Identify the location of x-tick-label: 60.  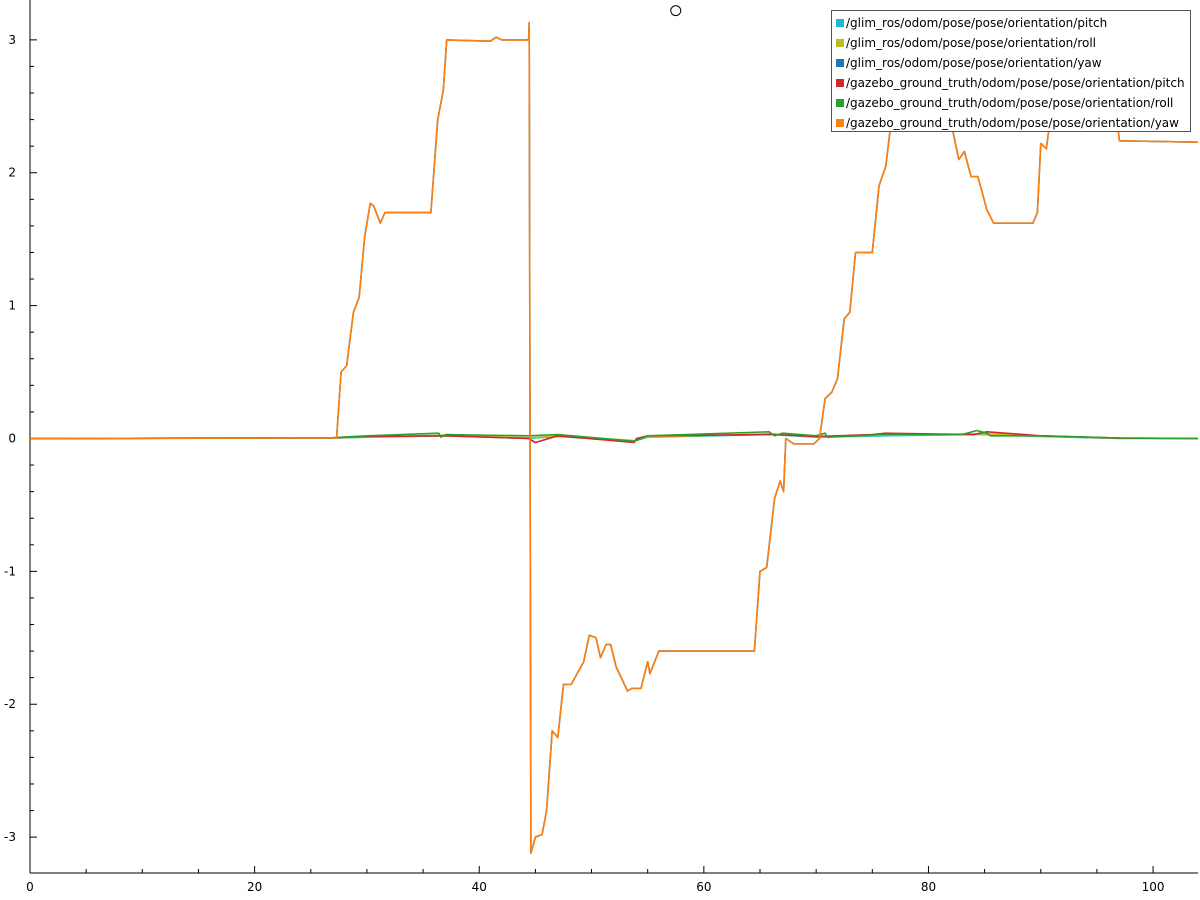
(703, 887).